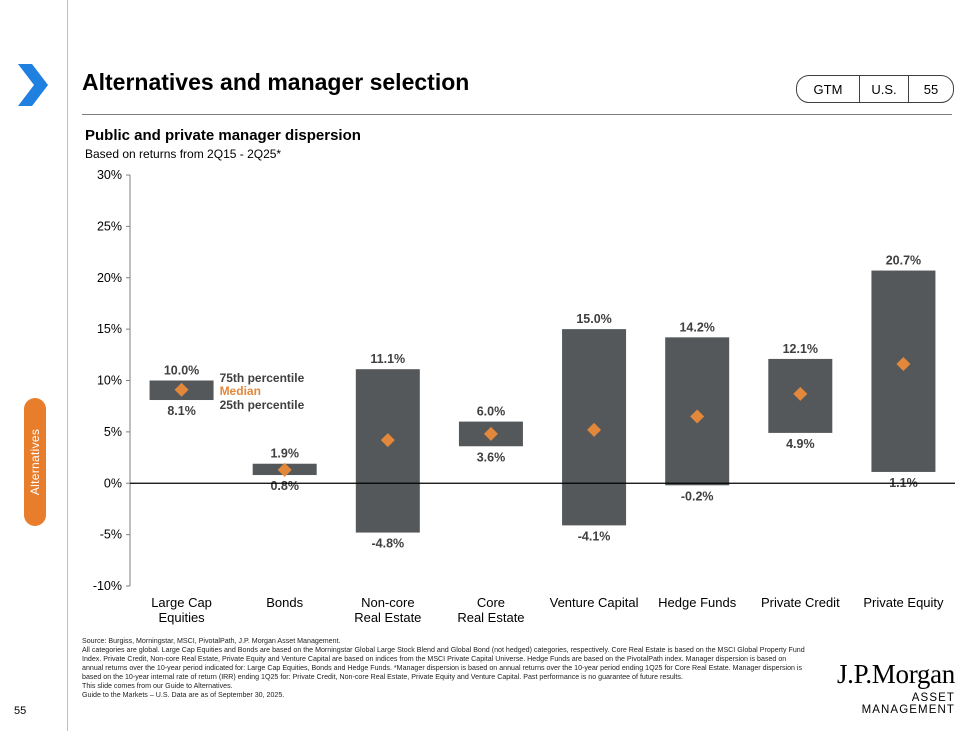 This screenshot has height=731, width=975. I want to click on top-value-label: 10.0%, so click(181, 371).